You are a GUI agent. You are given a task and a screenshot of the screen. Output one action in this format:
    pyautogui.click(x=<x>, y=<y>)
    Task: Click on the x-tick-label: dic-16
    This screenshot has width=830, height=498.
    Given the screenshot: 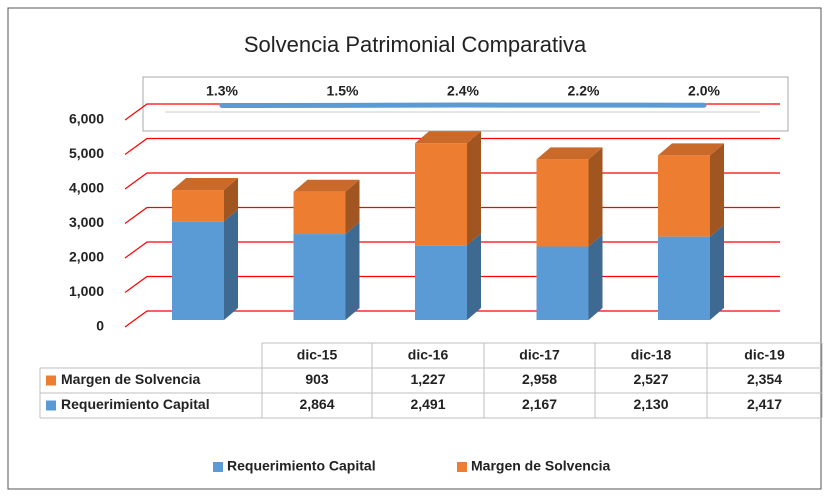 What is the action you would take?
    pyautogui.click(x=428, y=355)
    